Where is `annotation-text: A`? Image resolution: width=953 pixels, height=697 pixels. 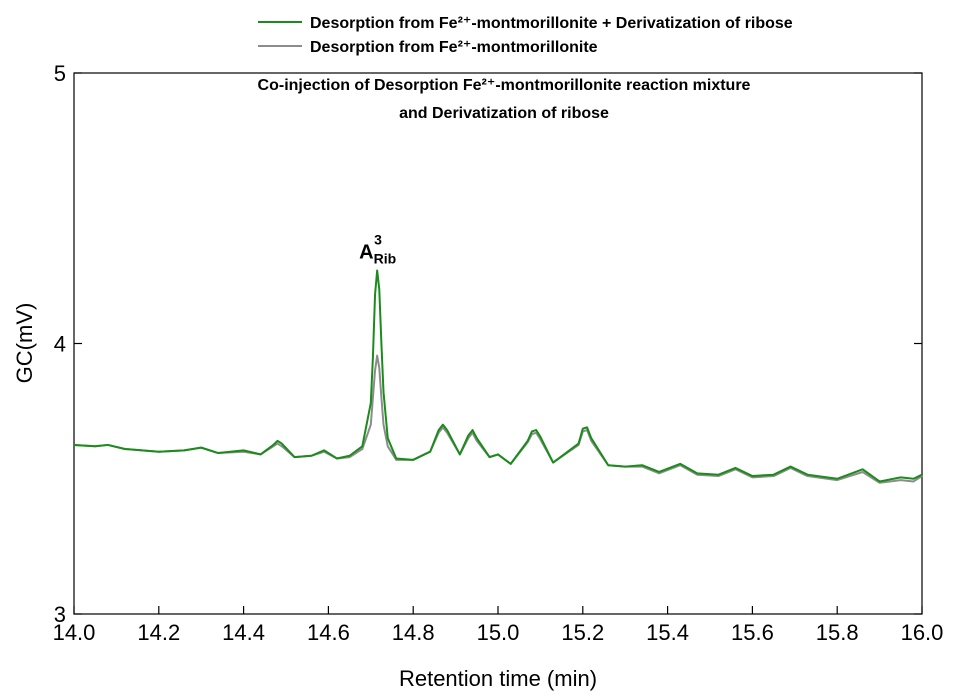
annotation-text: A is located at coordinates (366, 252).